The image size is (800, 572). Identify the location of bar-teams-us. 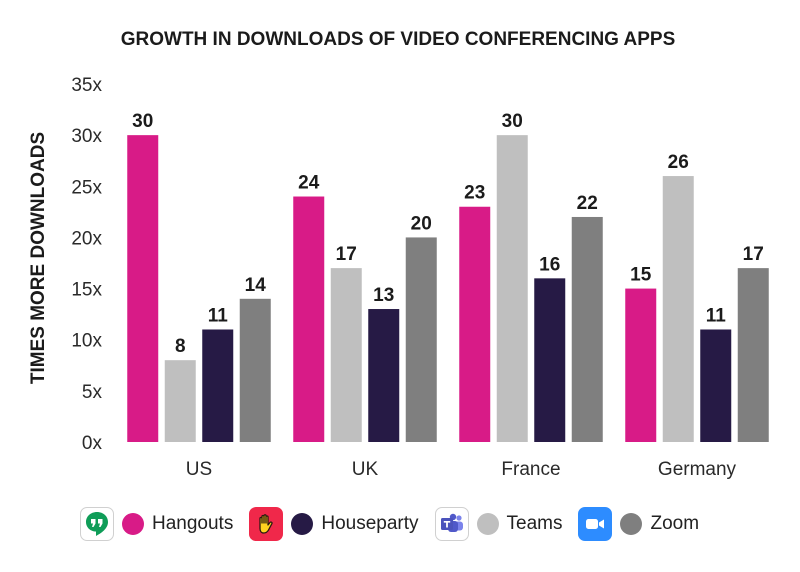
(180, 401).